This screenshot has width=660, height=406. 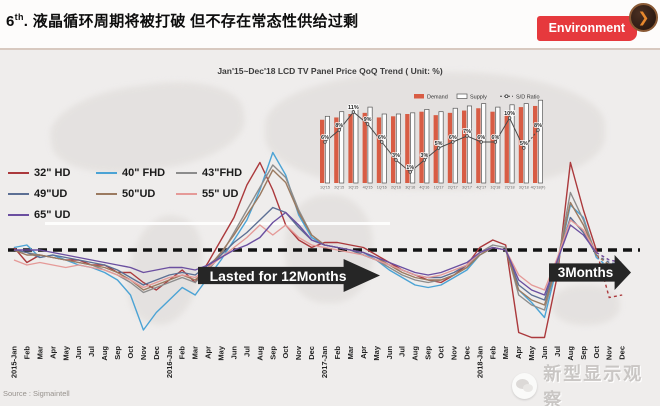 I want to click on legend-item: 65" UD, so click(x=52, y=215).